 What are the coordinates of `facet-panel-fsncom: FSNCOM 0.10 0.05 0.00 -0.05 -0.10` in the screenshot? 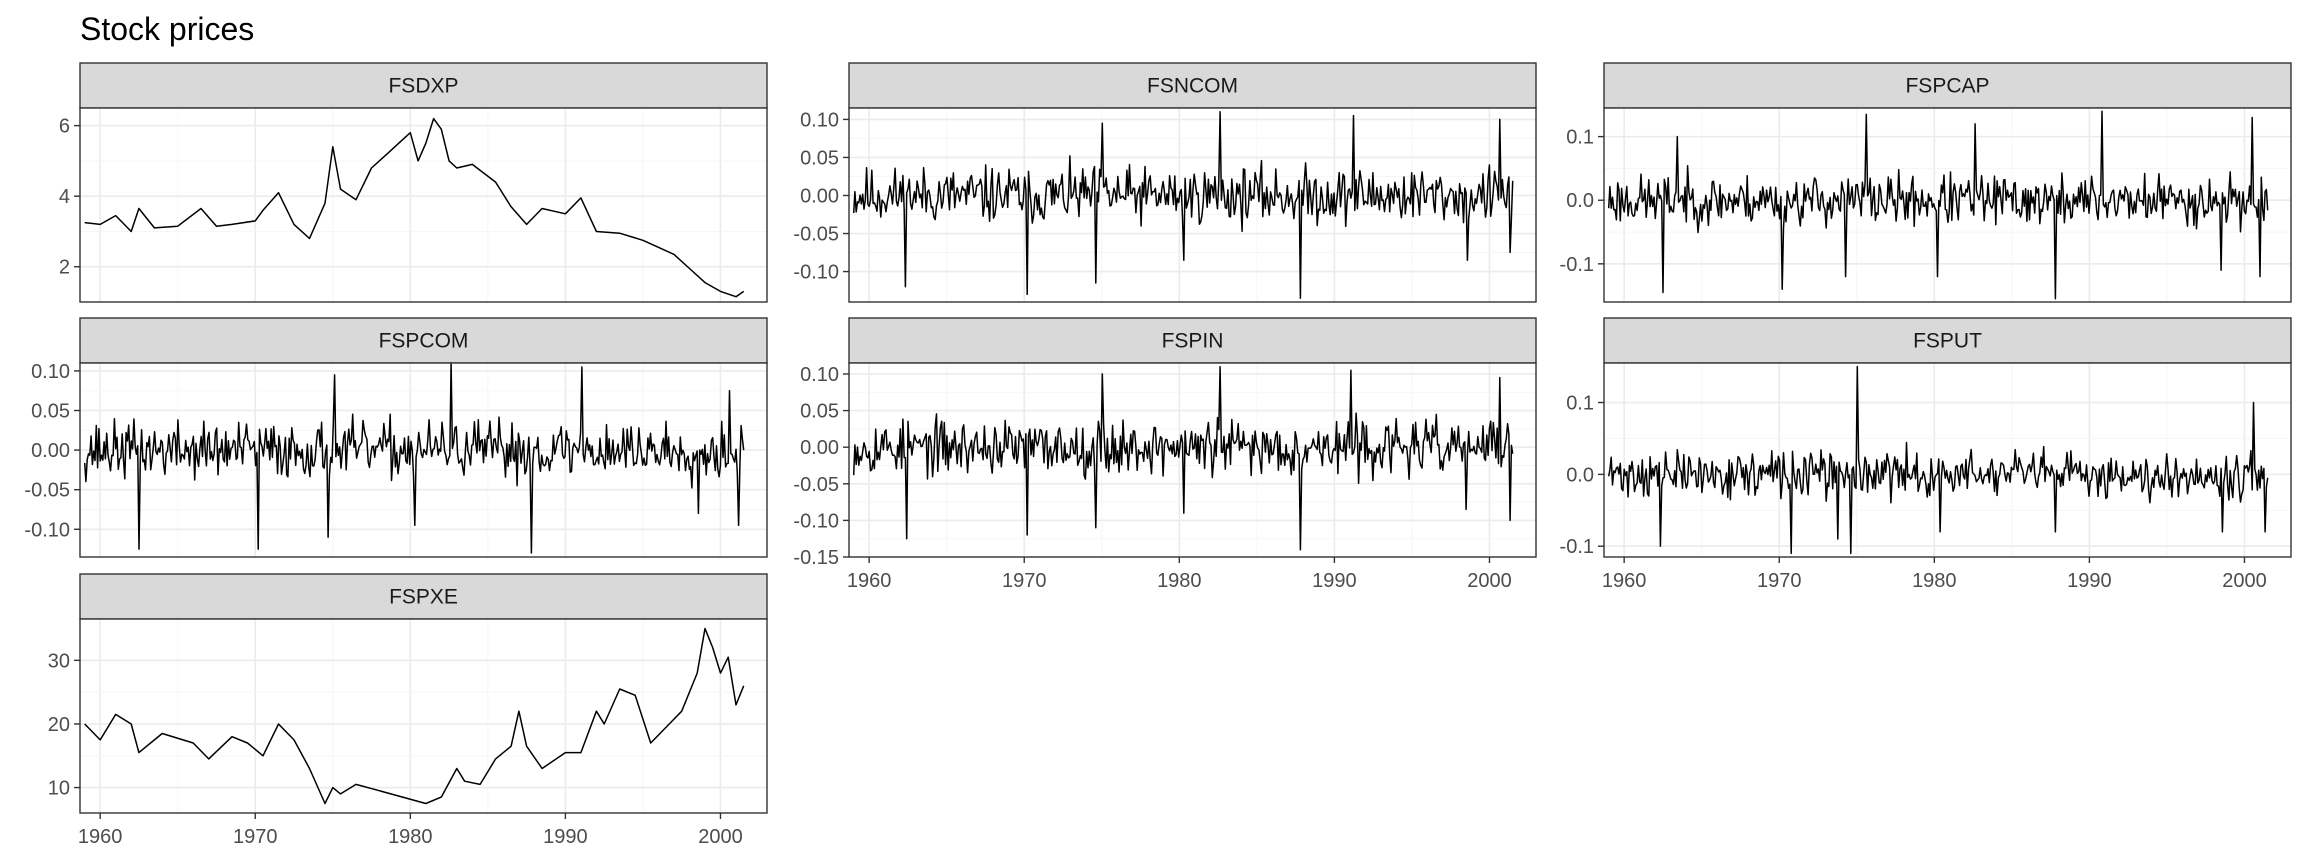 It's located at (1165, 182).